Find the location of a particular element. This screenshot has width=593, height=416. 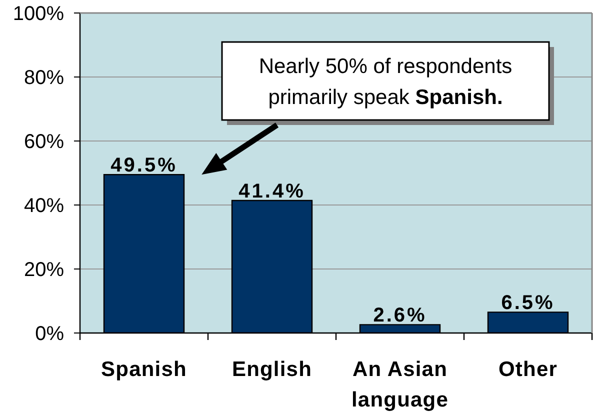

y-tick-label: 100% is located at coordinates (38, 14).